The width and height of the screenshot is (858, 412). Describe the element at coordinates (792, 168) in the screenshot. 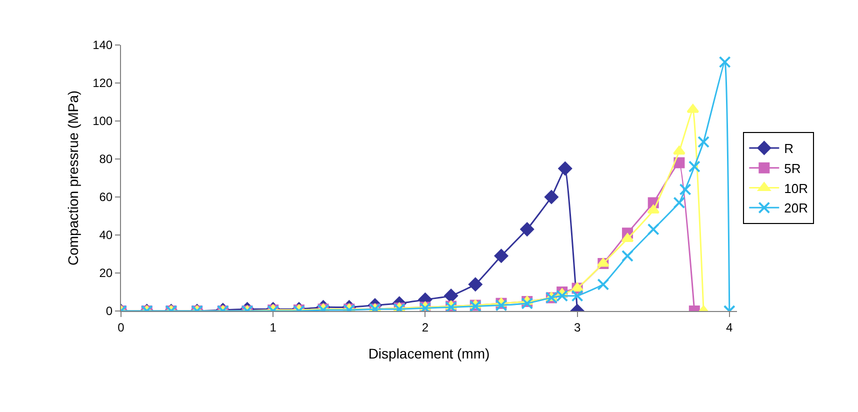

I see `legend-label: 5R` at that location.